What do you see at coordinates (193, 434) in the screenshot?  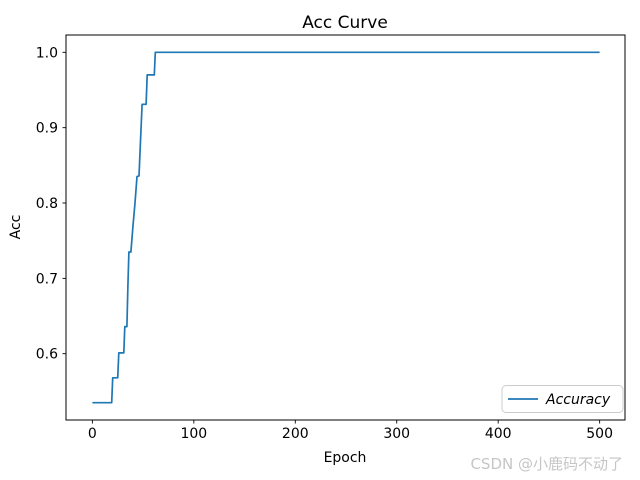 I see `x-tick-label: 100` at bounding box center [193, 434].